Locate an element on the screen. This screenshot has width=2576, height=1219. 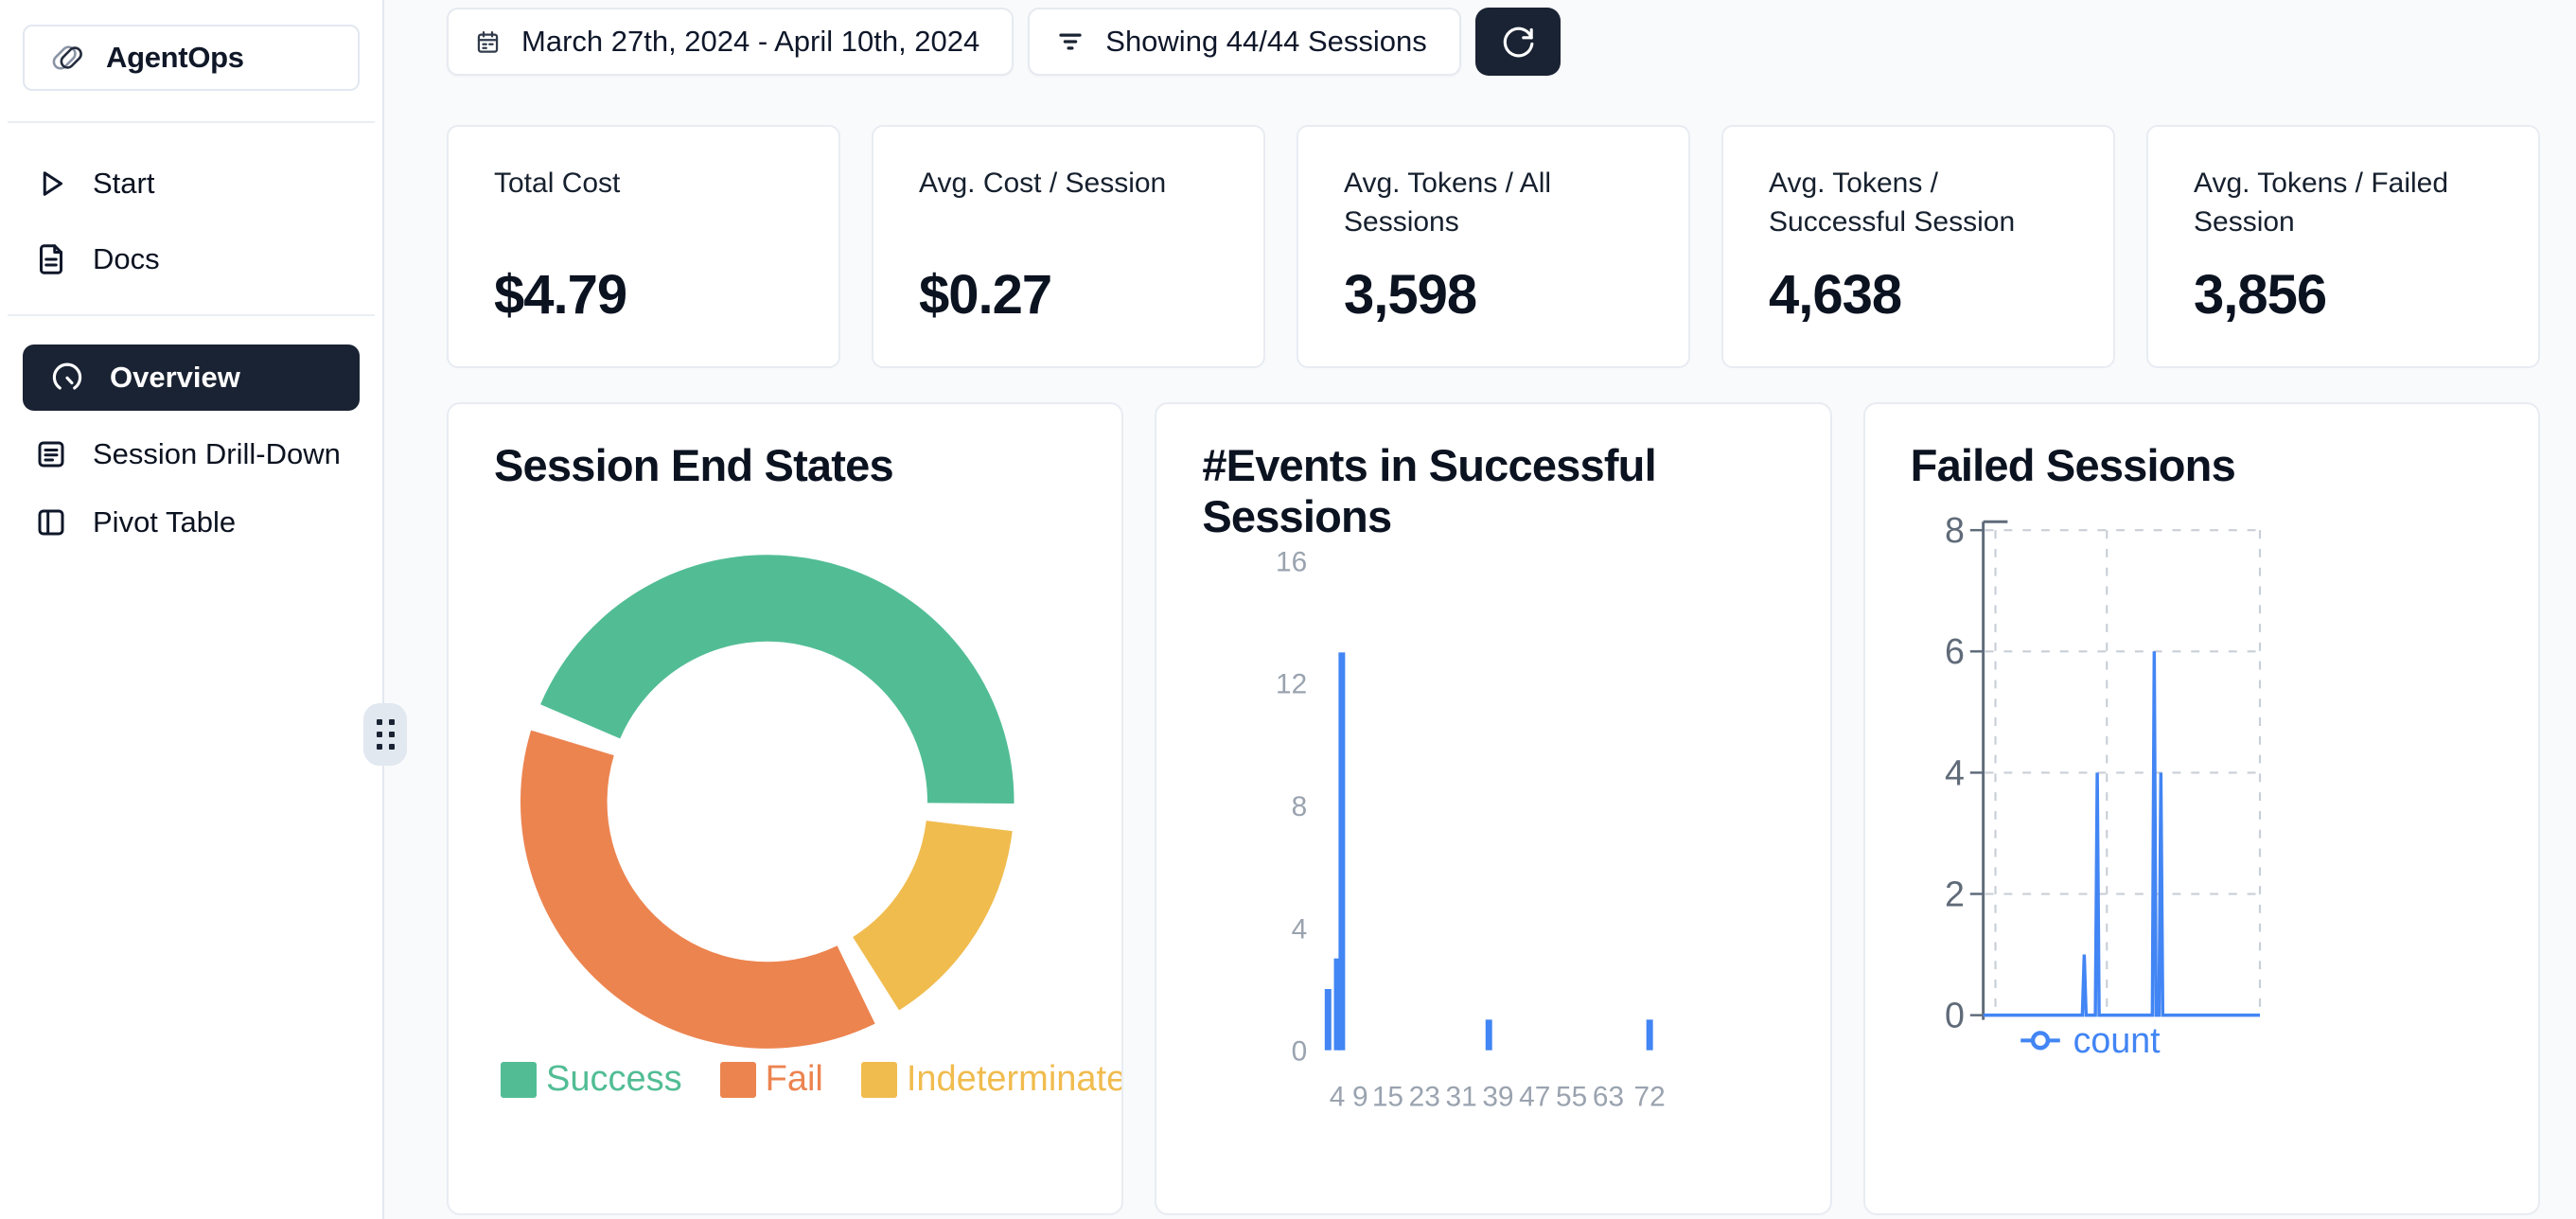
app-logo: AgentOps is located at coordinates (191, 58).